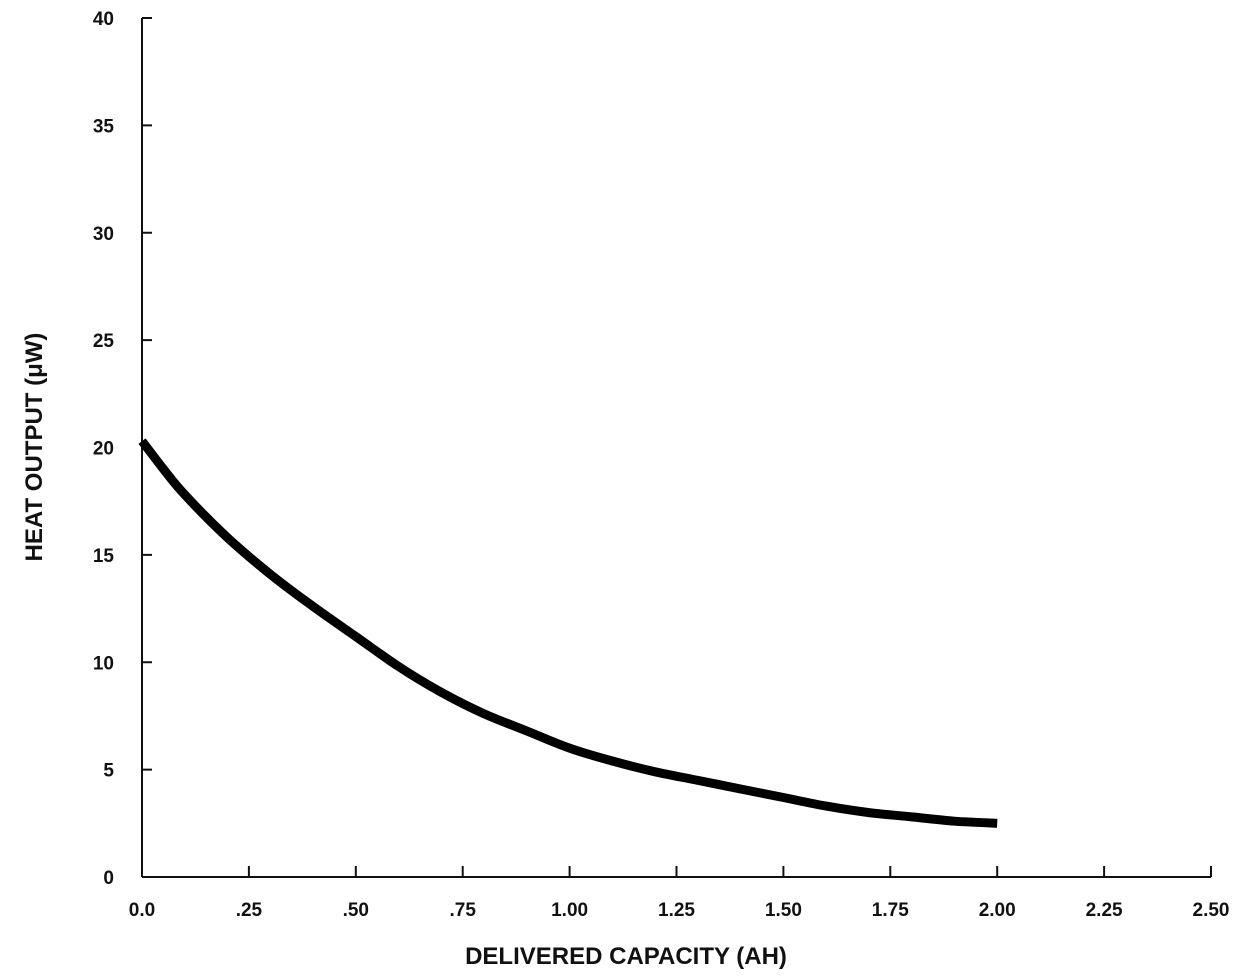 This screenshot has height=976, width=1241. I want to click on y-axis-title: HEAT OUTPUT (μW), so click(34, 447).